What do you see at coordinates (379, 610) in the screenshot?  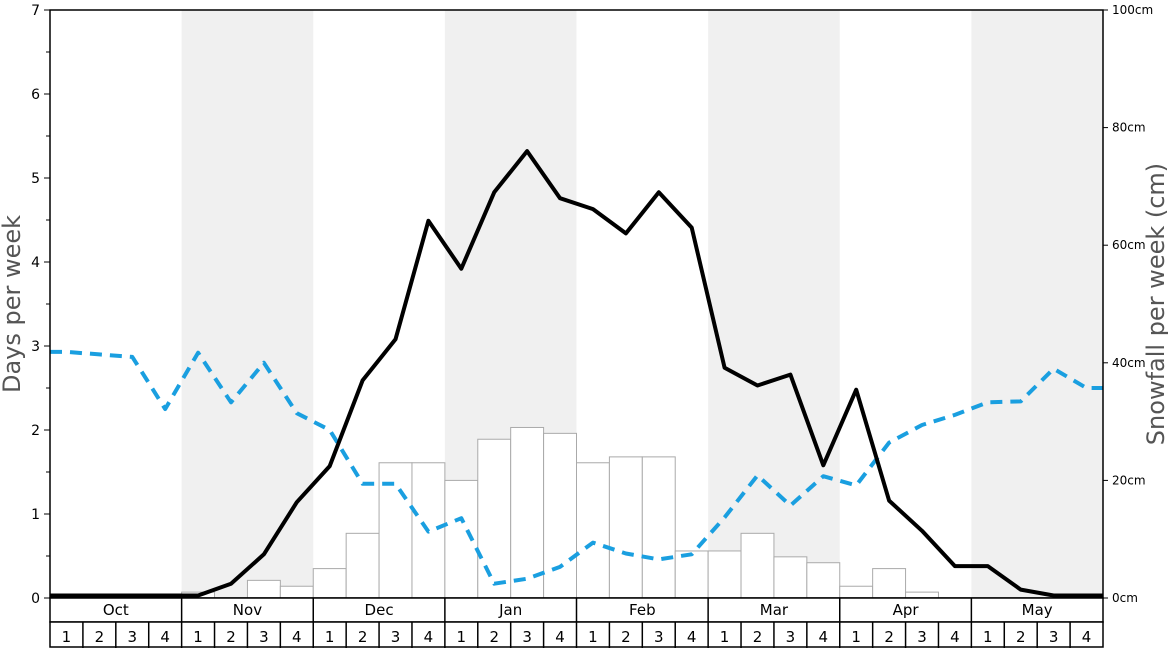 I see `month-label: Dec` at bounding box center [379, 610].